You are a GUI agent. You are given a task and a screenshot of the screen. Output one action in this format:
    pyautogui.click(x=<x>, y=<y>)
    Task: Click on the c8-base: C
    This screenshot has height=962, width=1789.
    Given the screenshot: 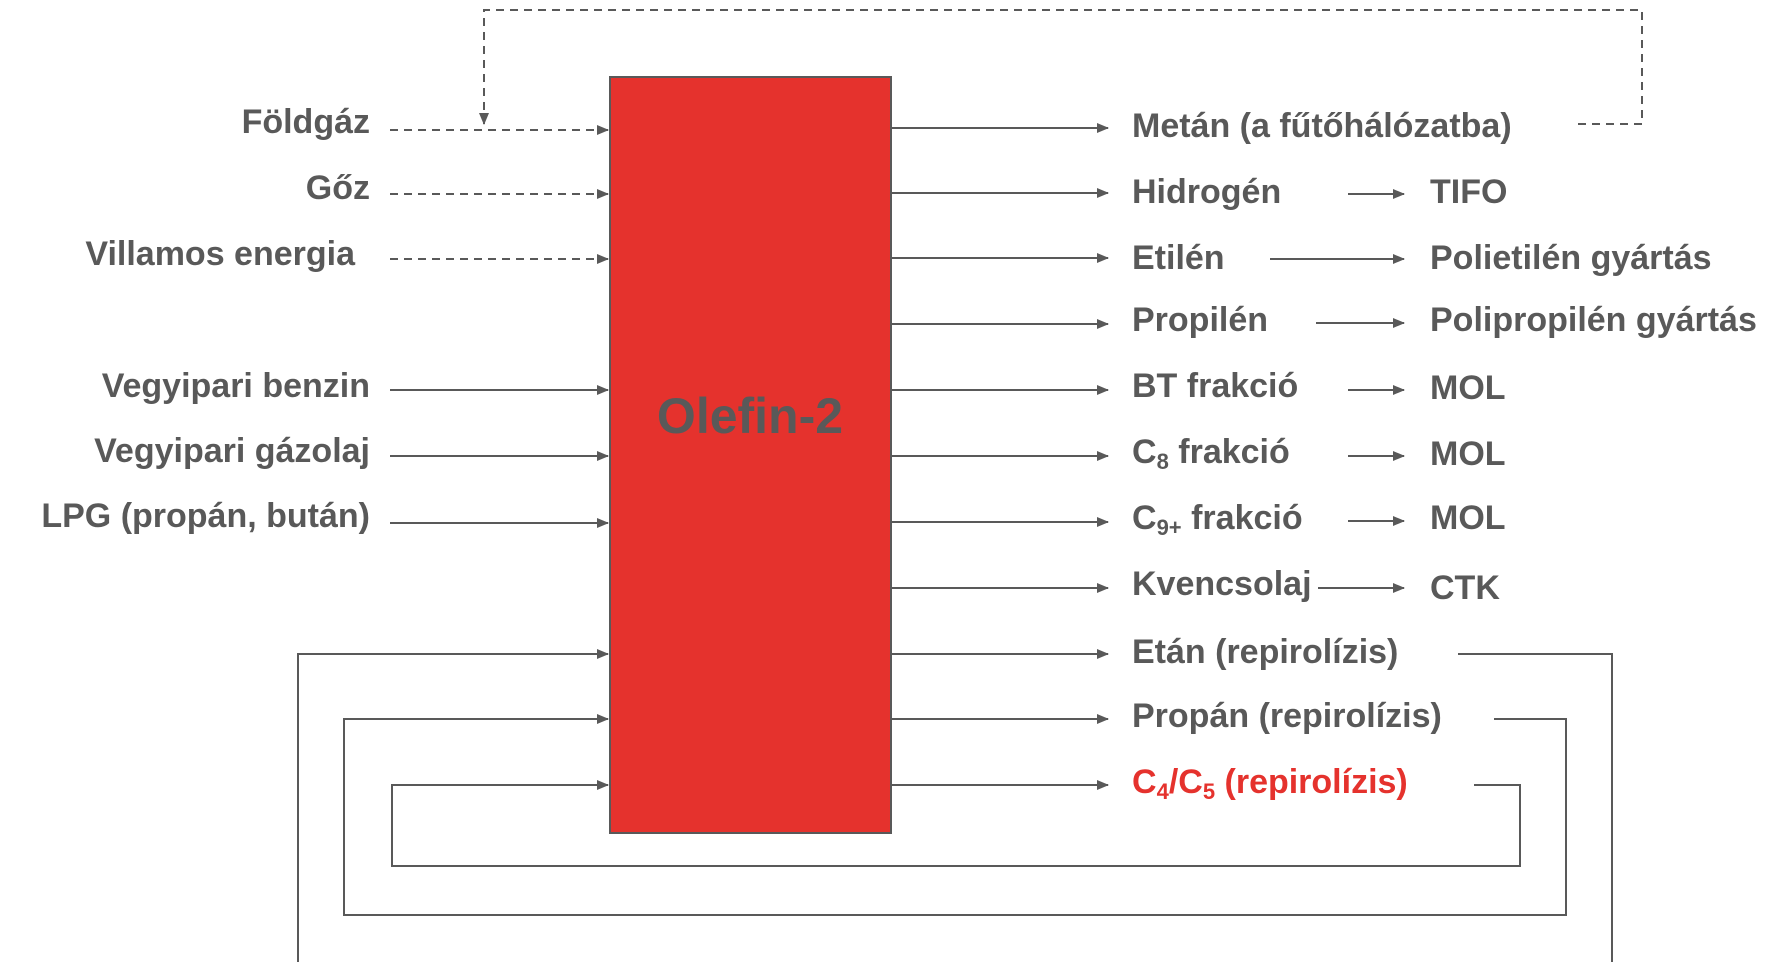 What is the action you would take?
    pyautogui.click(x=1144, y=452)
    